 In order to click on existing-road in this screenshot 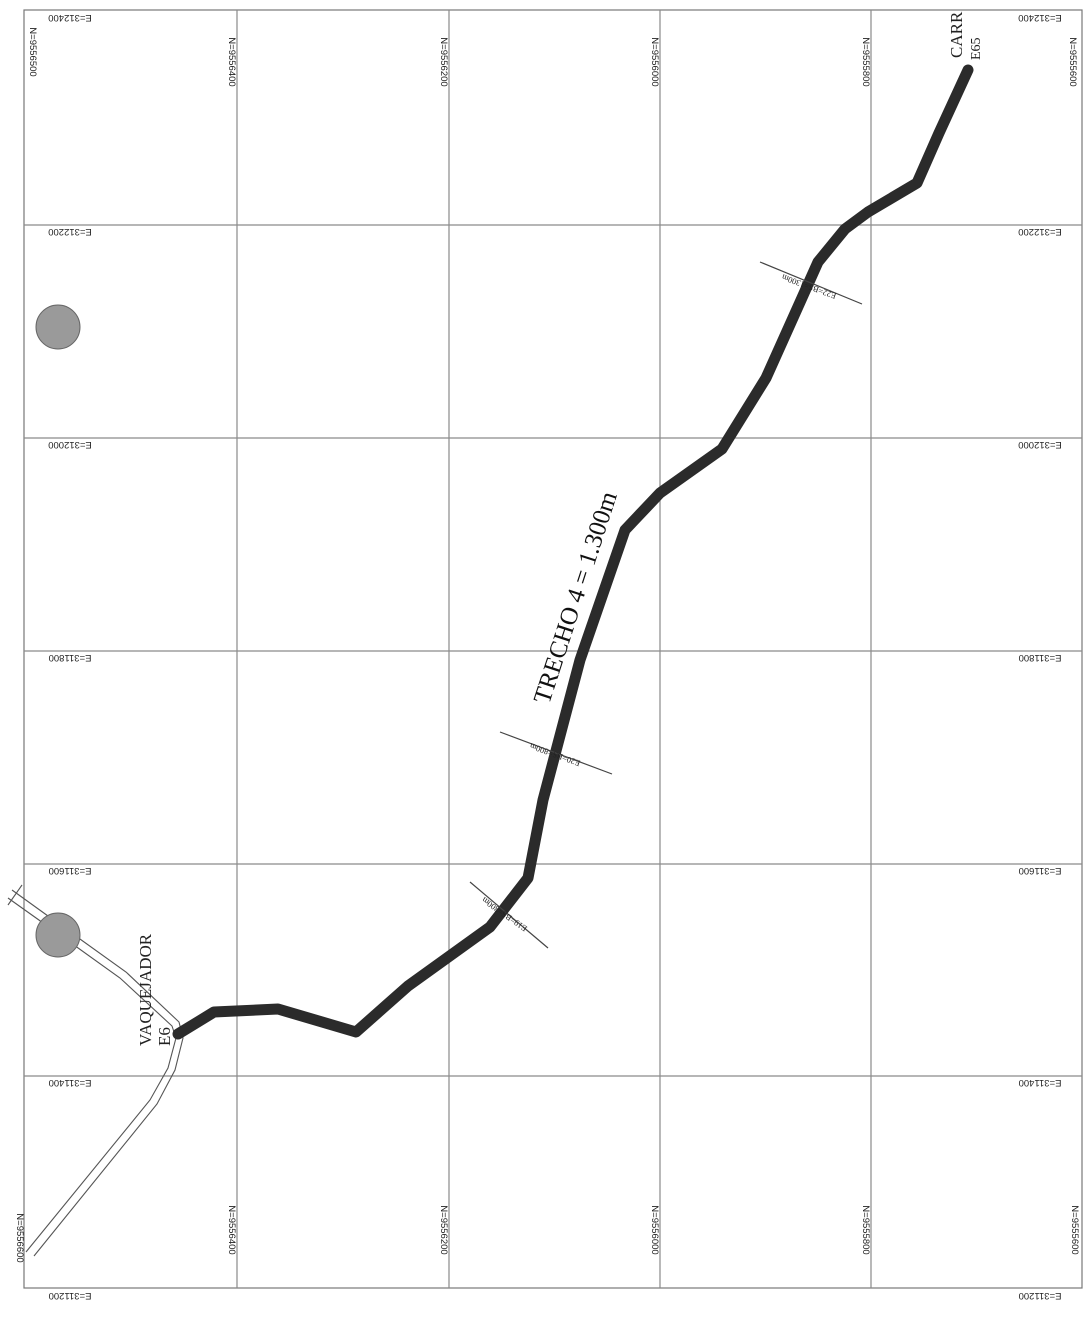, I will do `click(95, 1070)`.